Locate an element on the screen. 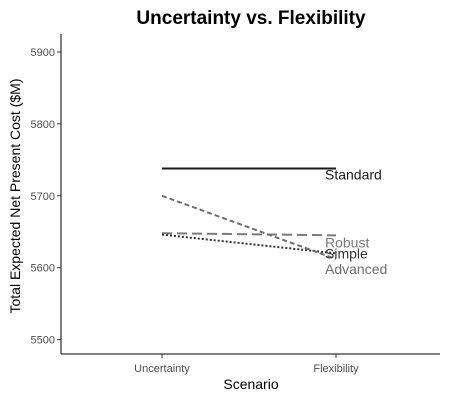 This screenshot has width=450, height=400. series-line-robust is located at coordinates (249, 234).